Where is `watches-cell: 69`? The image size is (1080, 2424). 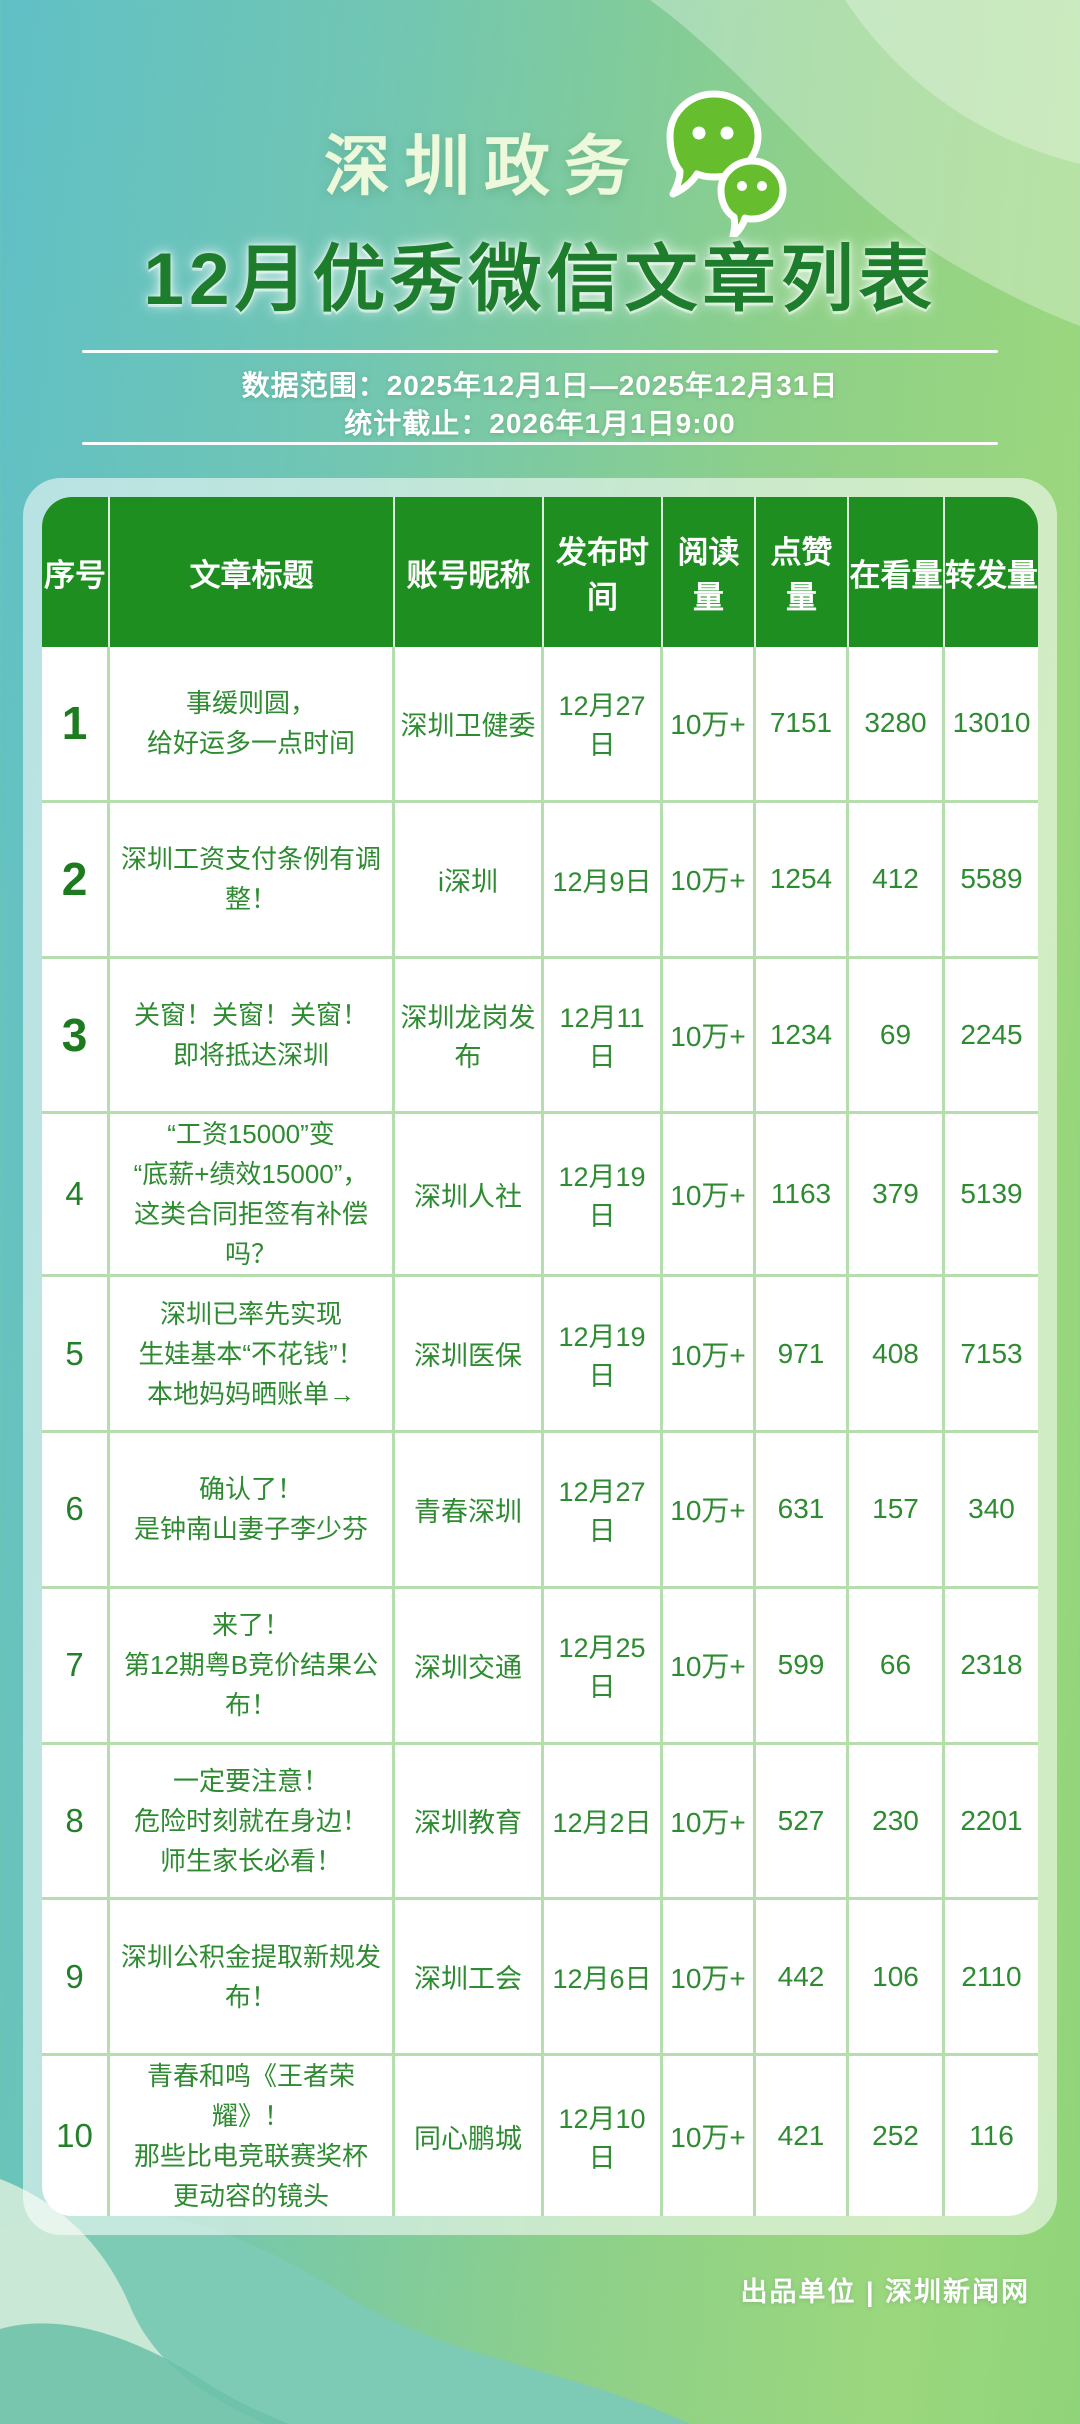
watches-cell: 69 is located at coordinates (897, 1035).